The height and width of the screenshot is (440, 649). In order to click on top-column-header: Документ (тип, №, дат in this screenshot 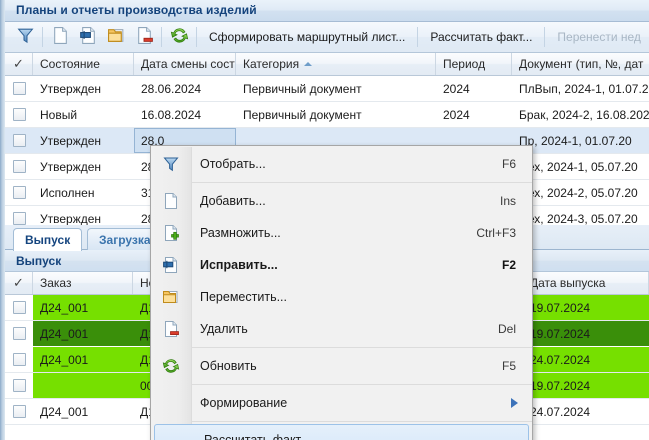, I will do `click(580, 64)`.